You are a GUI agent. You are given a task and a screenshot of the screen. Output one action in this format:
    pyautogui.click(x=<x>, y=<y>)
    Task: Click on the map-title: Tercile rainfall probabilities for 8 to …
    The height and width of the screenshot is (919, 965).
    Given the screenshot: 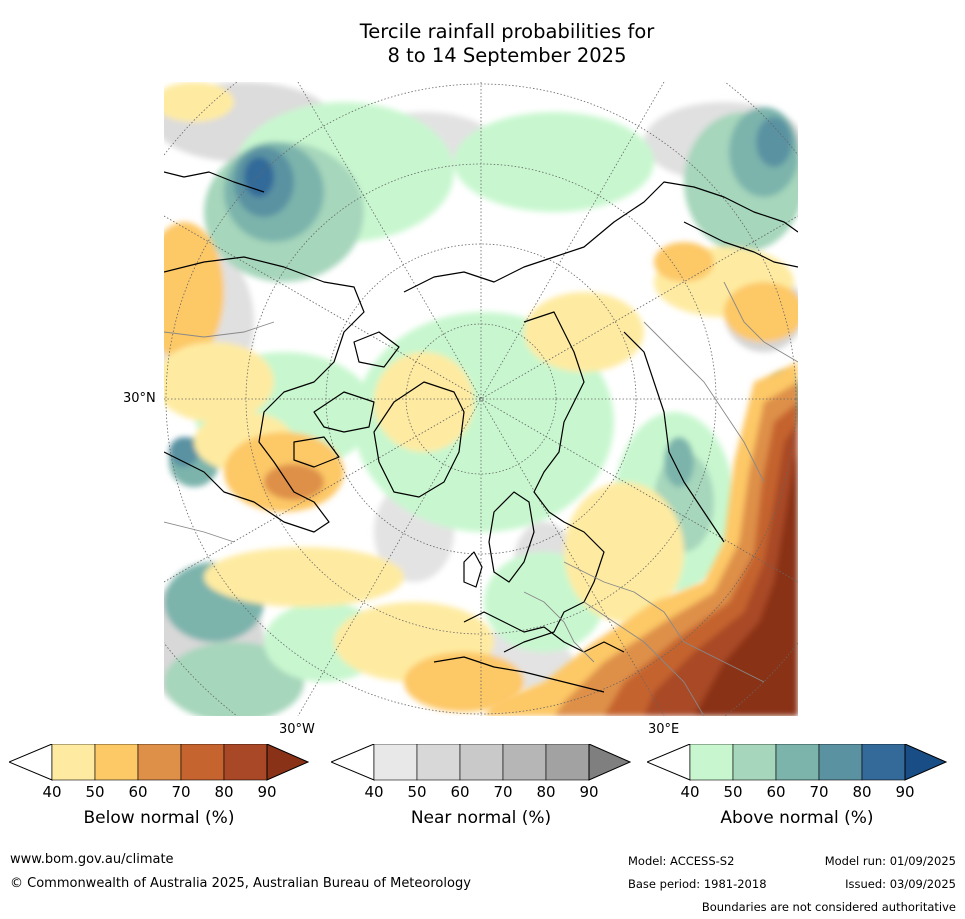 What is the action you would take?
    pyautogui.click(x=482, y=44)
    